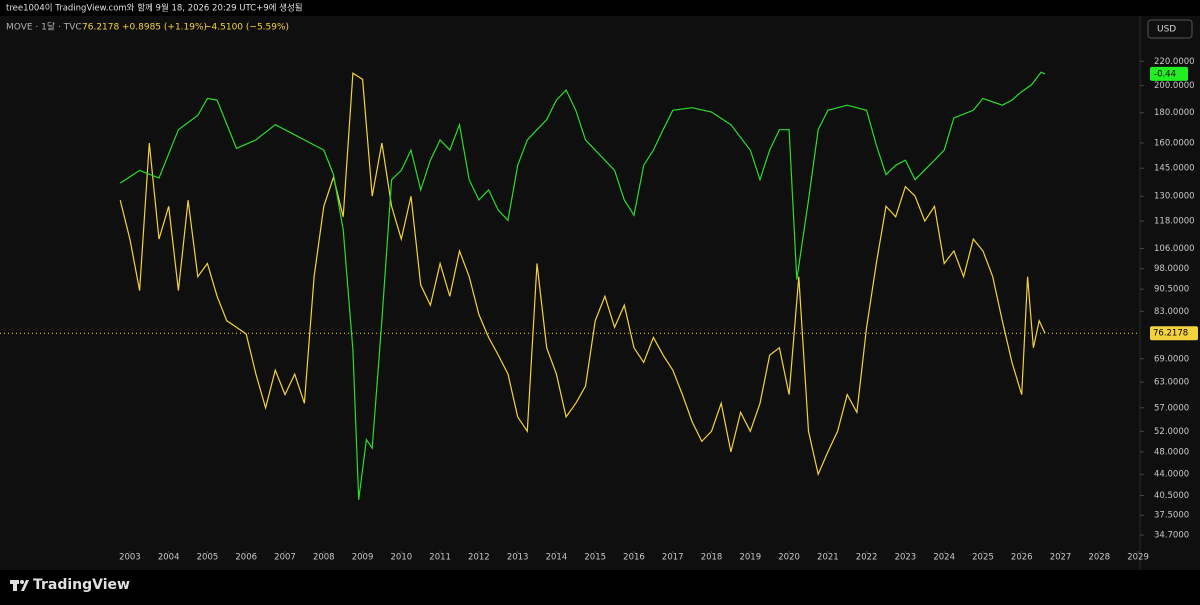 The height and width of the screenshot is (605, 1200). What do you see at coordinates (1171, 408) in the screenshot?
I see `y-tick-label: 57.0000` at bounding box center [1171, 408].